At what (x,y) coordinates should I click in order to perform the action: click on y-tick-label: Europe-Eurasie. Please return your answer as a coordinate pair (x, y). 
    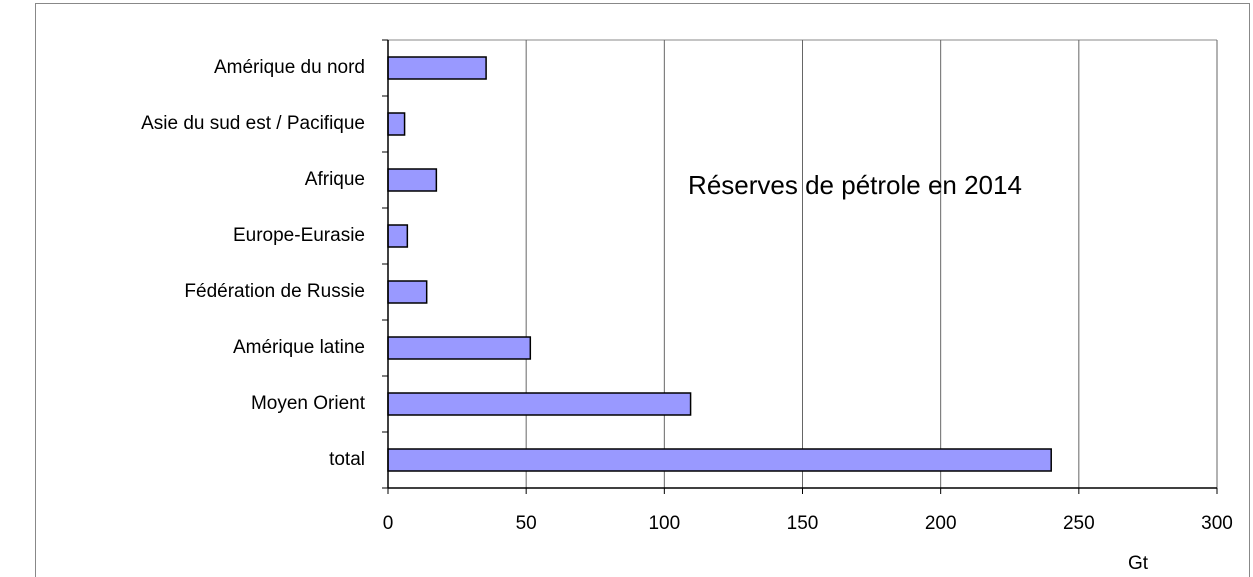
    Looking at the image, I should click on (299, 235).